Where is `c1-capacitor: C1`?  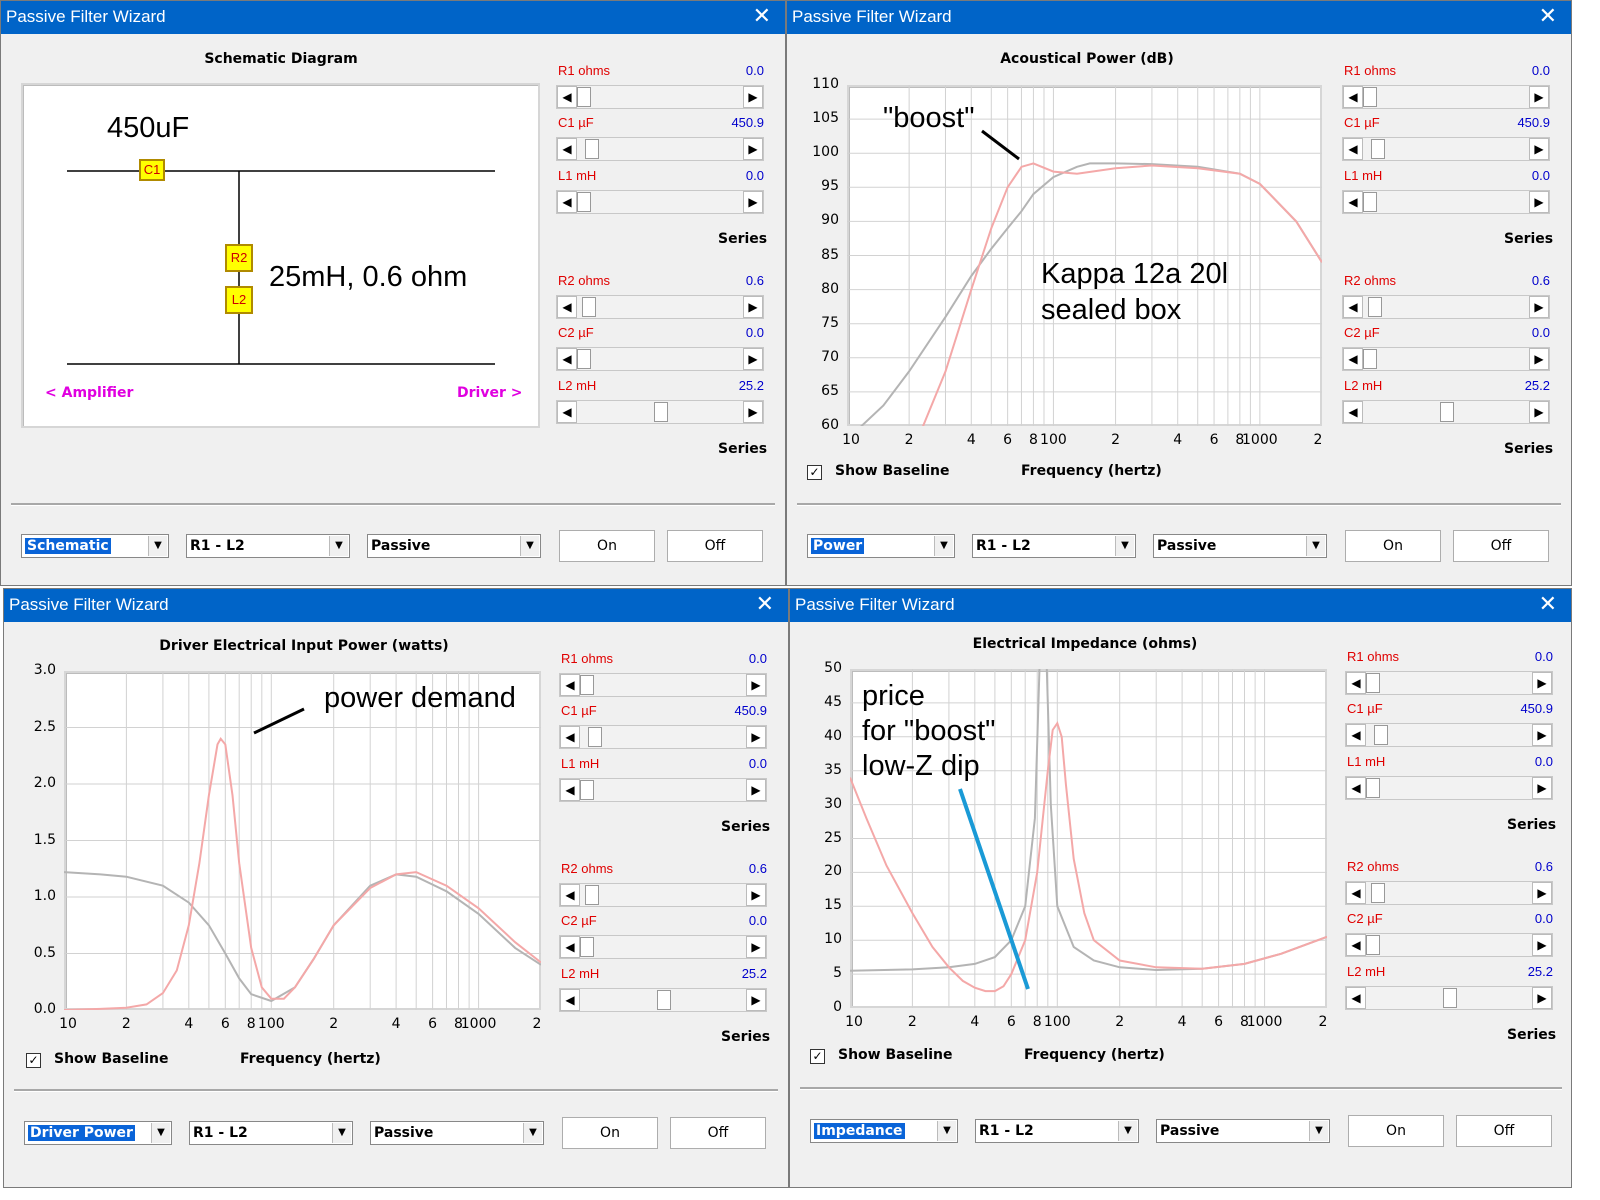 c1-capacitor: C1 is located at coordinates (152, 170).